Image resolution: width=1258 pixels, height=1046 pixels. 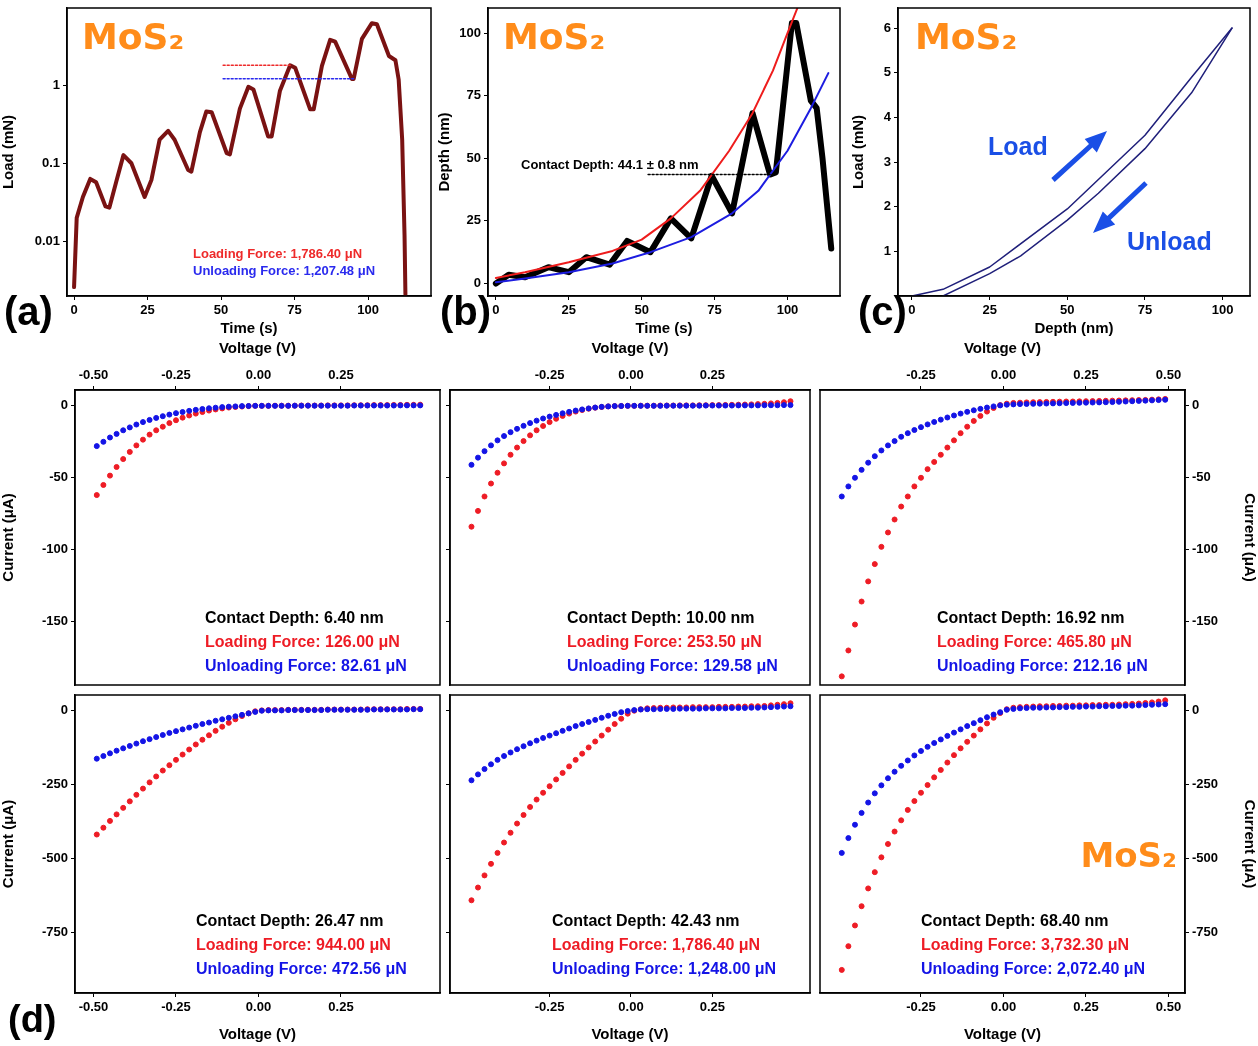 What do you see at coordinates (887, 27) in the screenshot?
I see `y-tick-label: 6` at bounding box center [887, 27].